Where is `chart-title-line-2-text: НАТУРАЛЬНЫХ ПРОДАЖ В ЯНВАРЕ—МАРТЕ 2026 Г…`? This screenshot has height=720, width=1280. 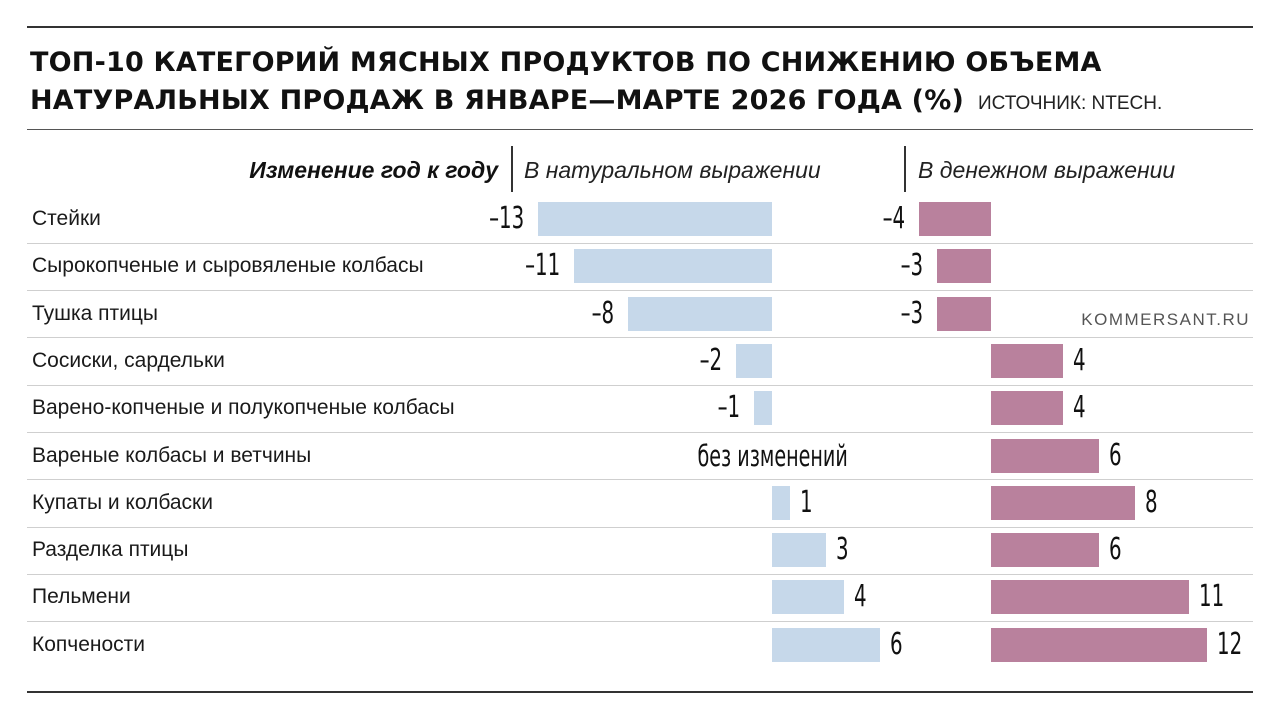 chart-title-line-2-text: НАТУРАЛЬНЫХ ПРОДАЖ В ЯНВАРЕ—МАРТЕ 2026 Г… is located at coordinates (497, 100).